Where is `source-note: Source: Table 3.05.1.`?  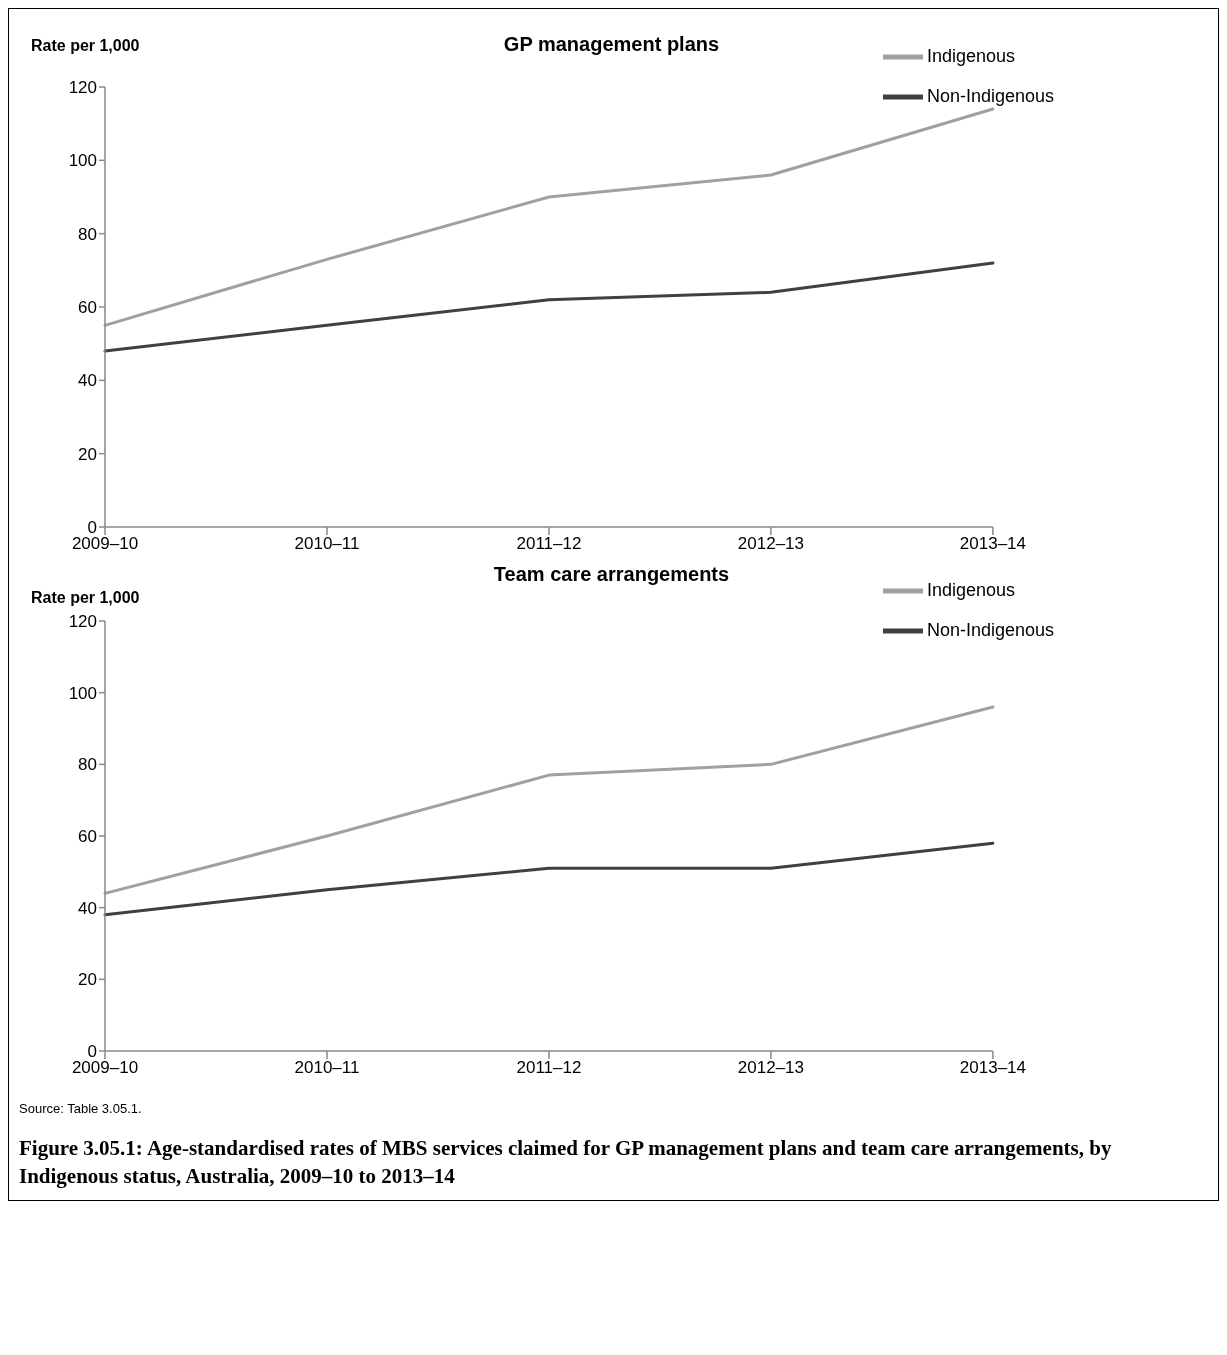
source-note: Source: Table 3.05.1. is located at coordinates (81, 1108).